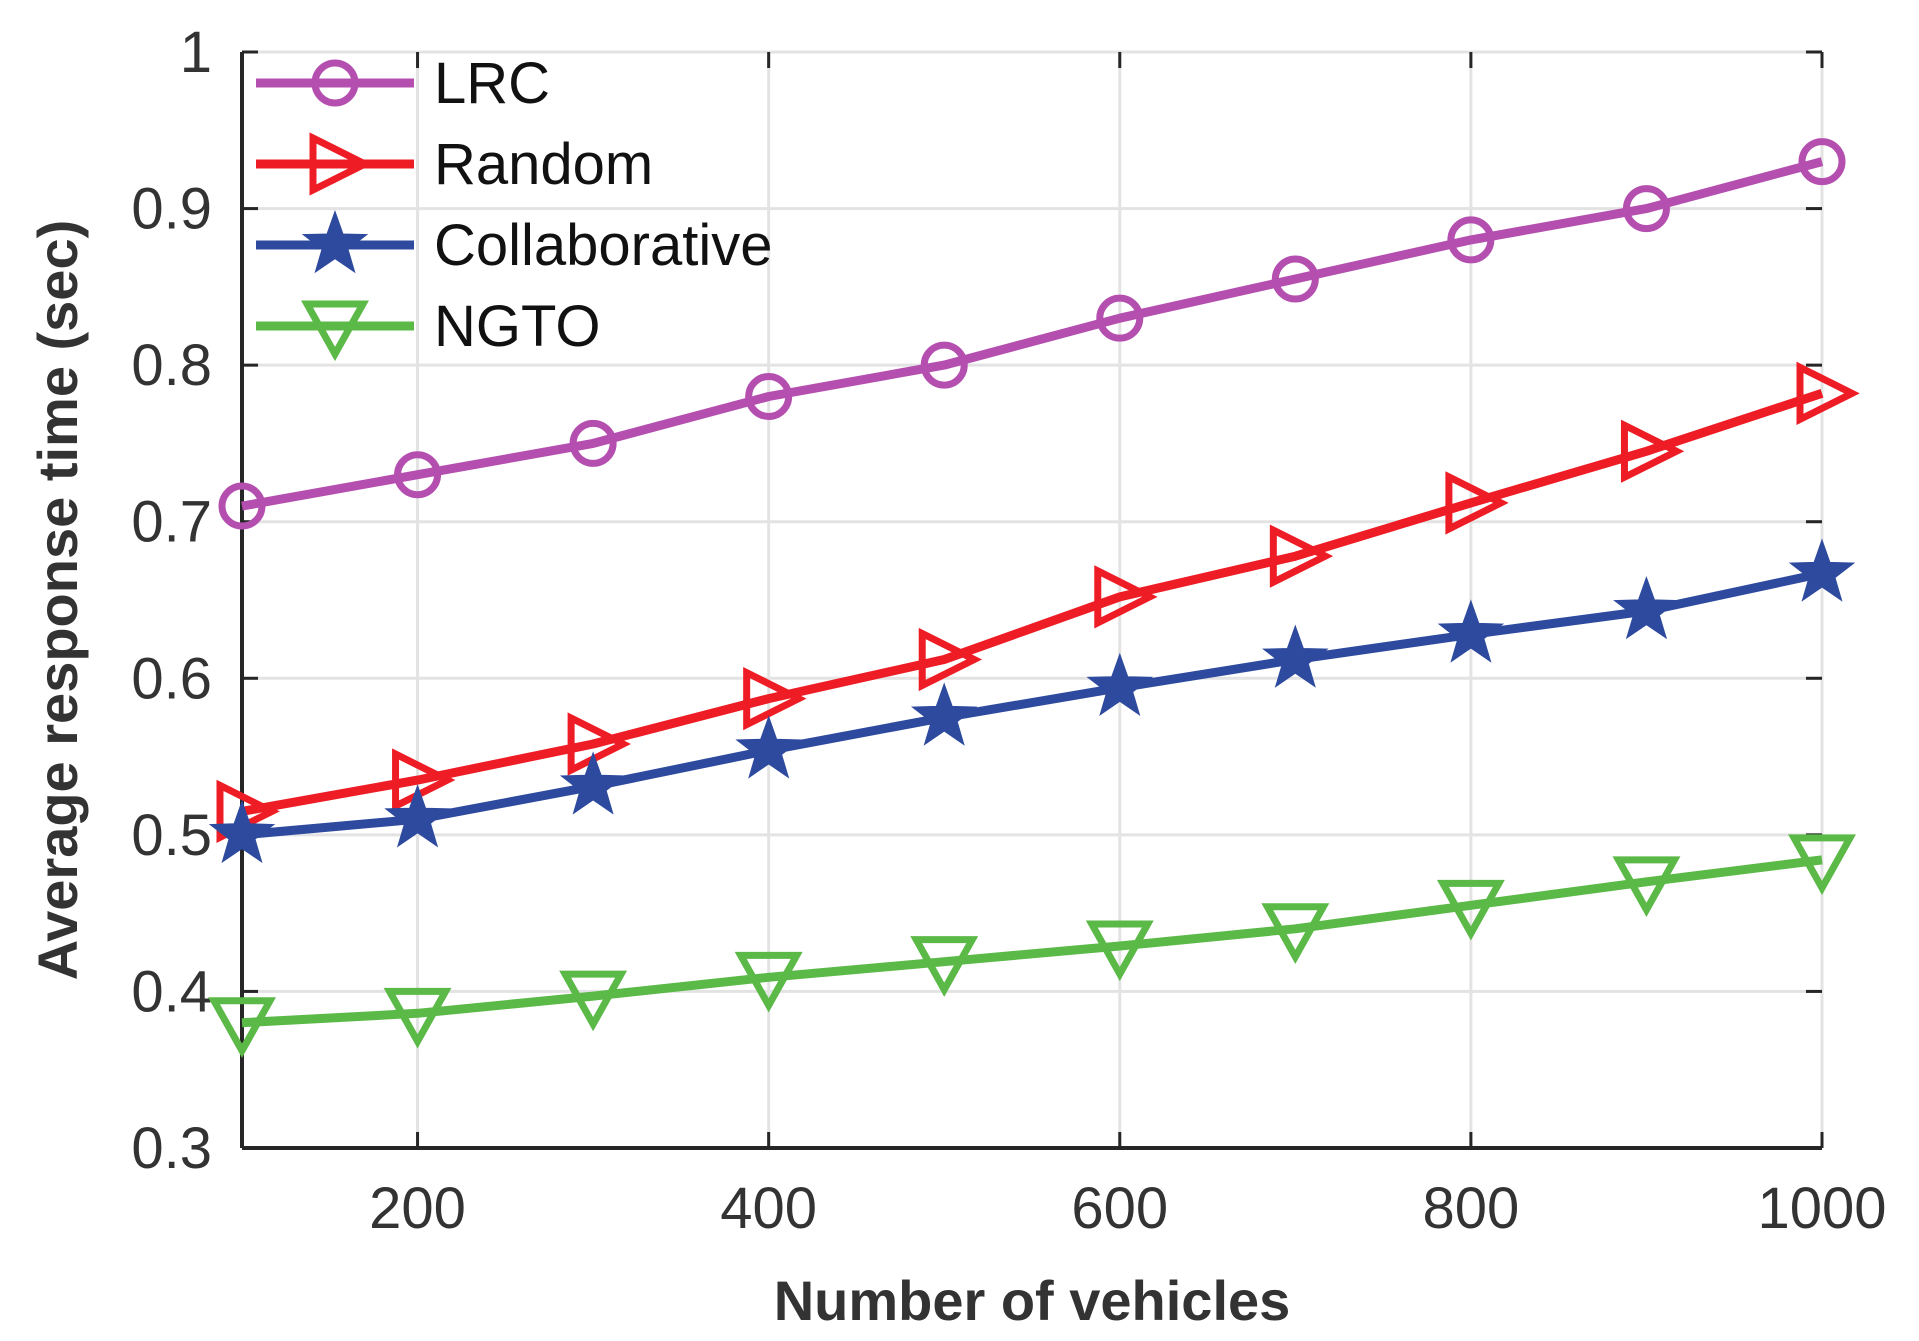 The height and width of the screenshot is (1341, 1919). What do you see at coordinates (1470, 1208) in the screenshot?
I see `x-tick-label: 800` at bounding box center [1470, 1208].